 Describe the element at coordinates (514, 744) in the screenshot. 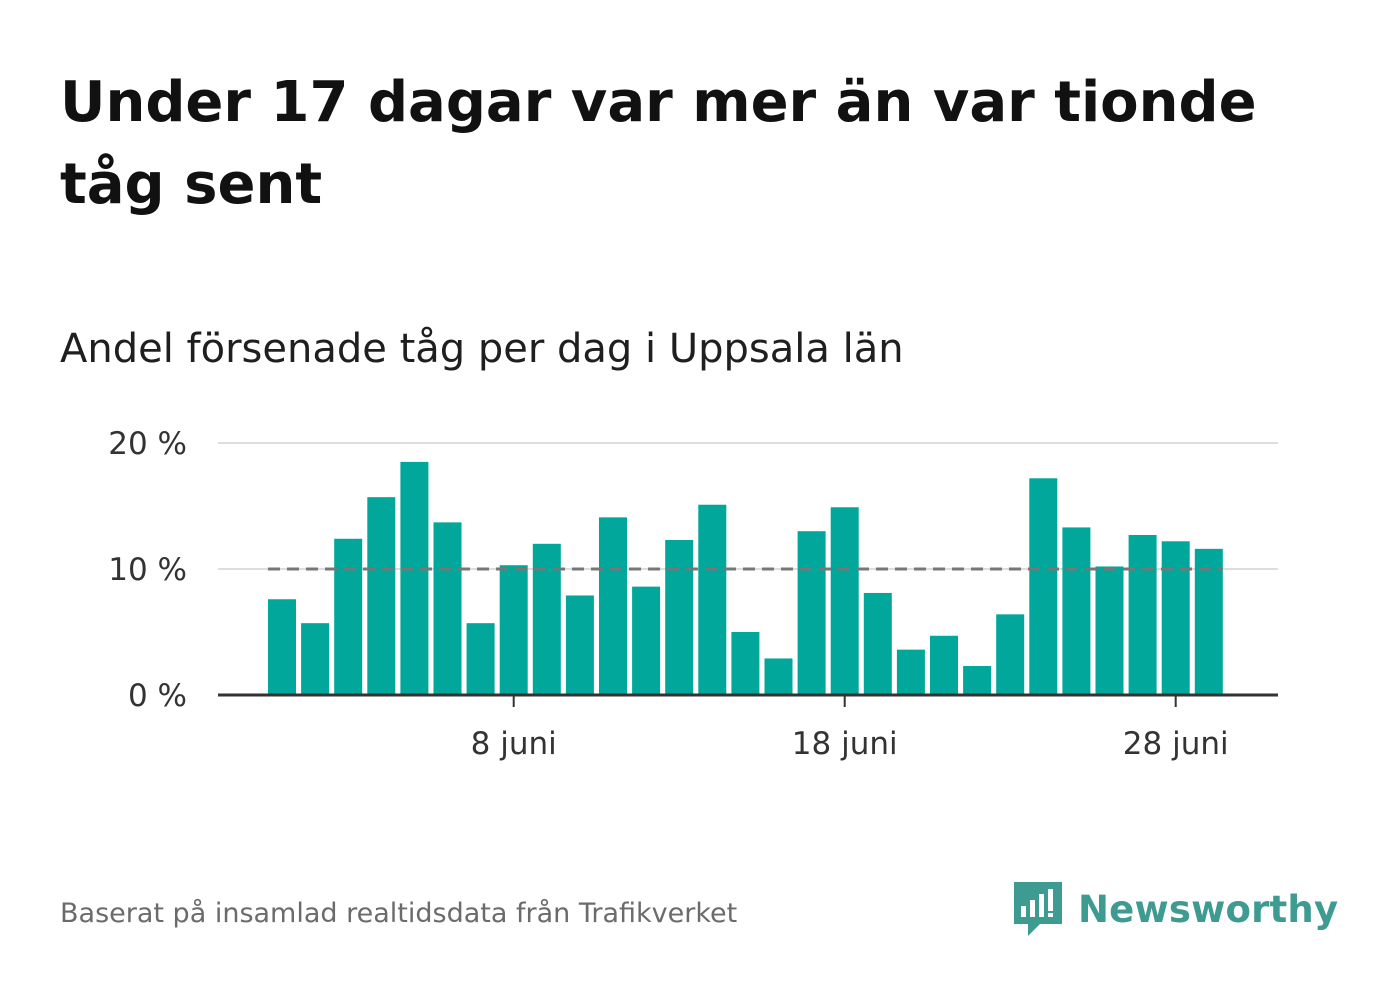

I see `x-tick-label: 8 juni` at that location.